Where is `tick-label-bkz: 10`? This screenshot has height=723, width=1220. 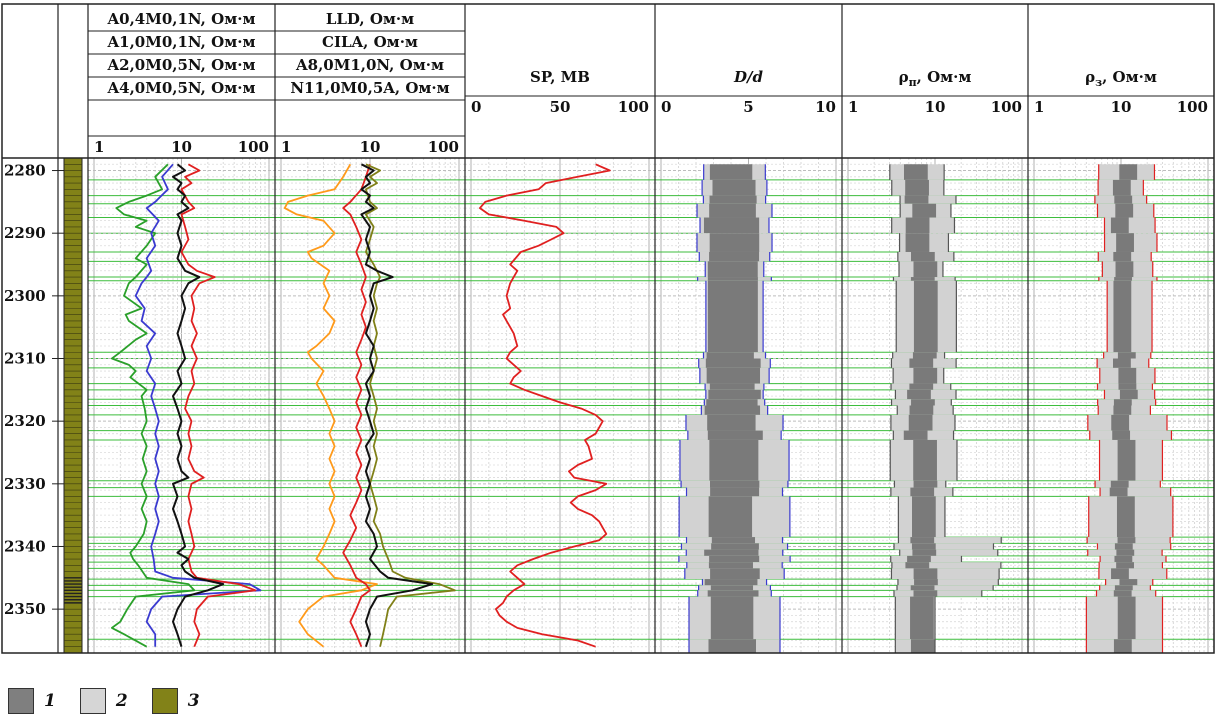 tick-label-bkz: 10 is located at coordinates (181, 147).